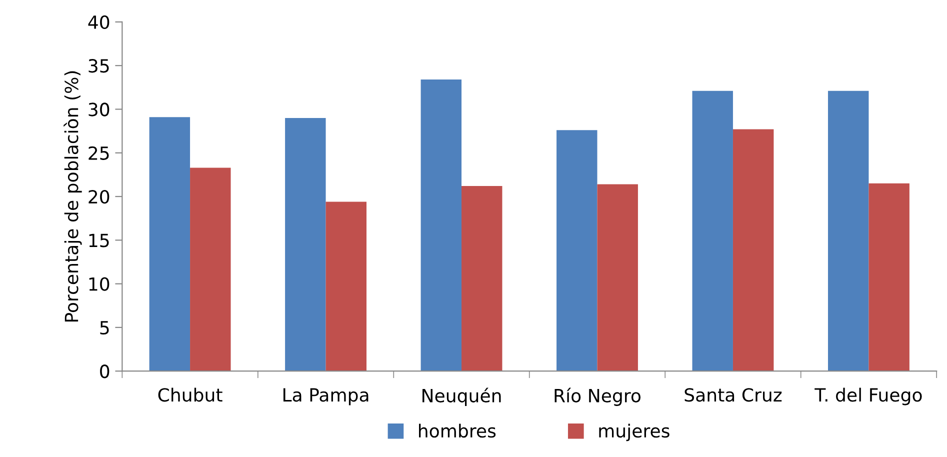  Describe the element at coordinates (105, 371) in the screenshot. I see `y-tick-label: 0` at that location.